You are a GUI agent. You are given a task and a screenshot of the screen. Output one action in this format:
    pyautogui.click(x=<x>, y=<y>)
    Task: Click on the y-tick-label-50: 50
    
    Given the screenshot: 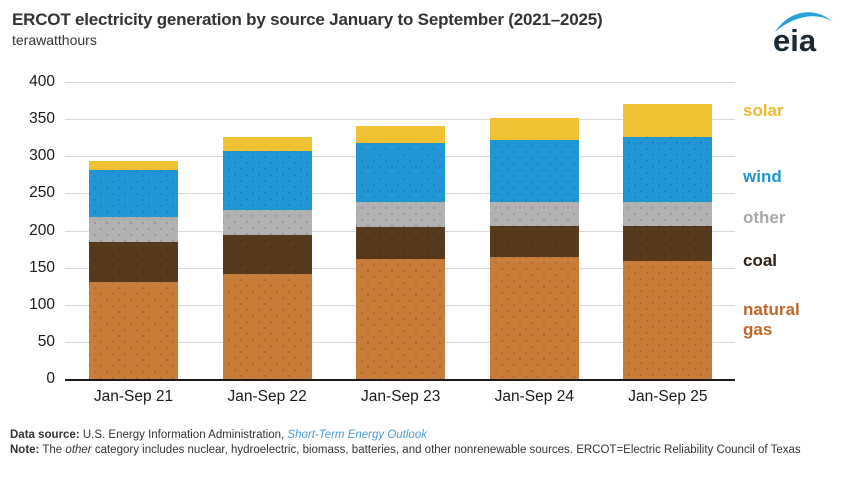 What is the action you would take?
    pyautogui.click(x=46, y=341)
    